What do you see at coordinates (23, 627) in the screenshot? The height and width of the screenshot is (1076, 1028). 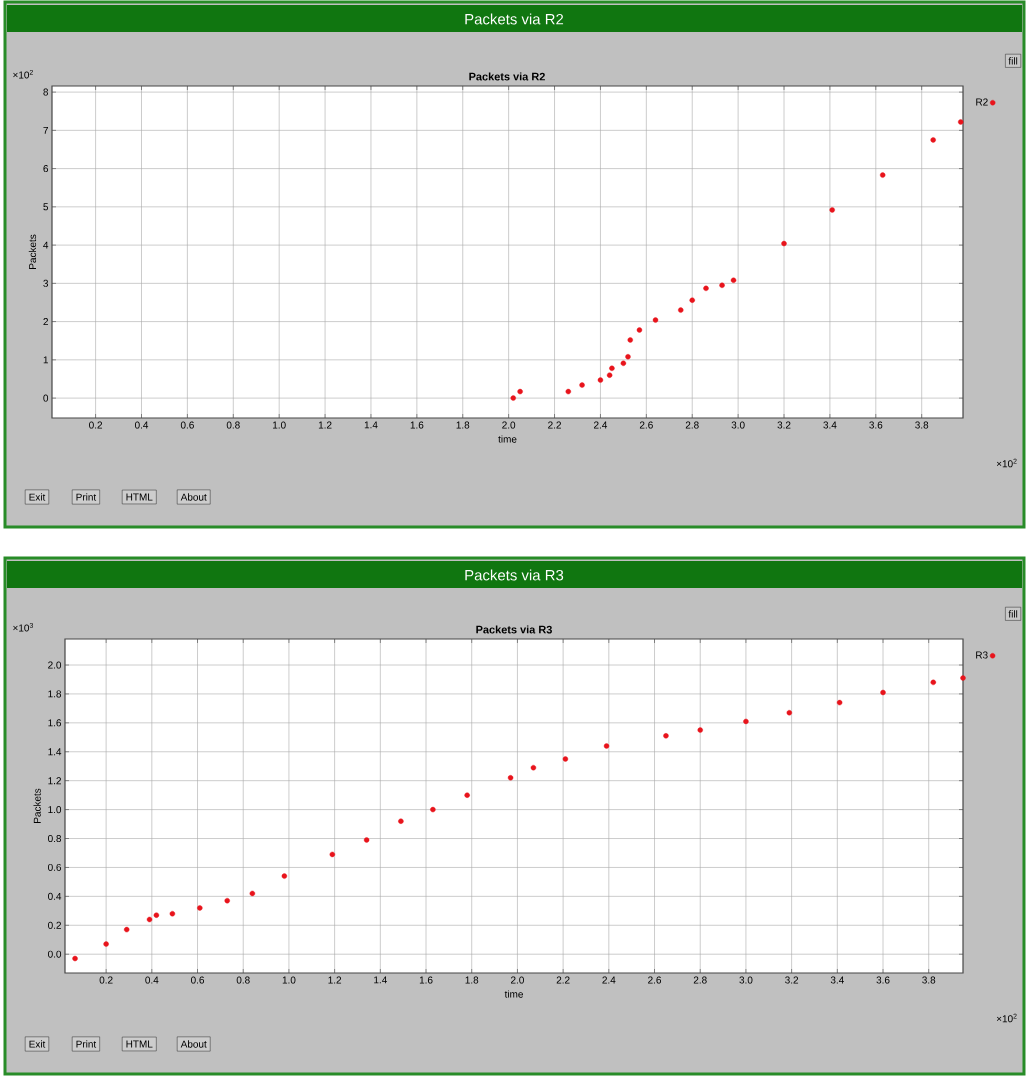 I see `text: ×10$^{3}$` at bounding box center [23, 627].